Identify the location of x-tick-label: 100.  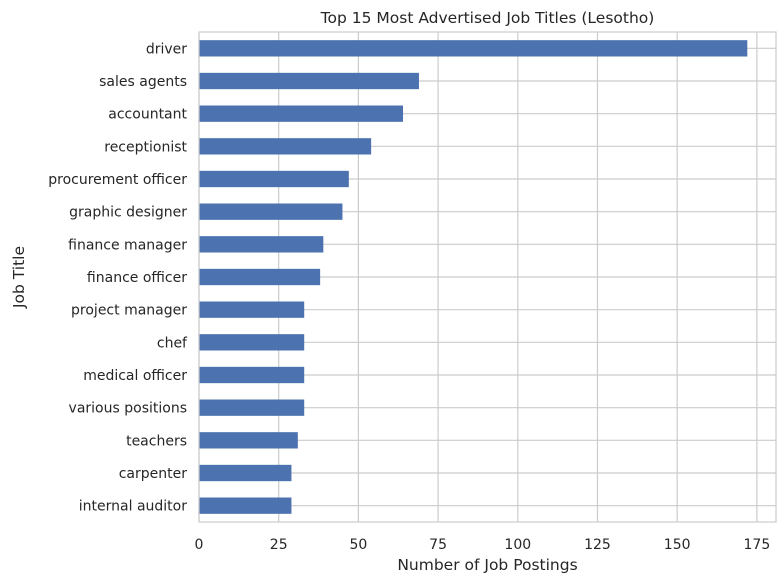
(517, 545).